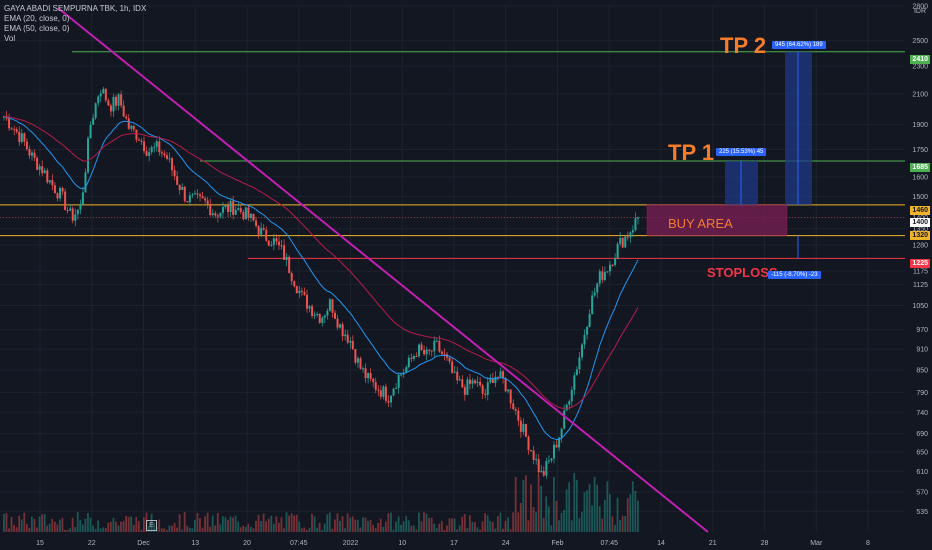  Describe the element at coordinates (799, 45) in the screenshot. I see `tp2-target-tag: 945 (64.62%) 189` at that location.